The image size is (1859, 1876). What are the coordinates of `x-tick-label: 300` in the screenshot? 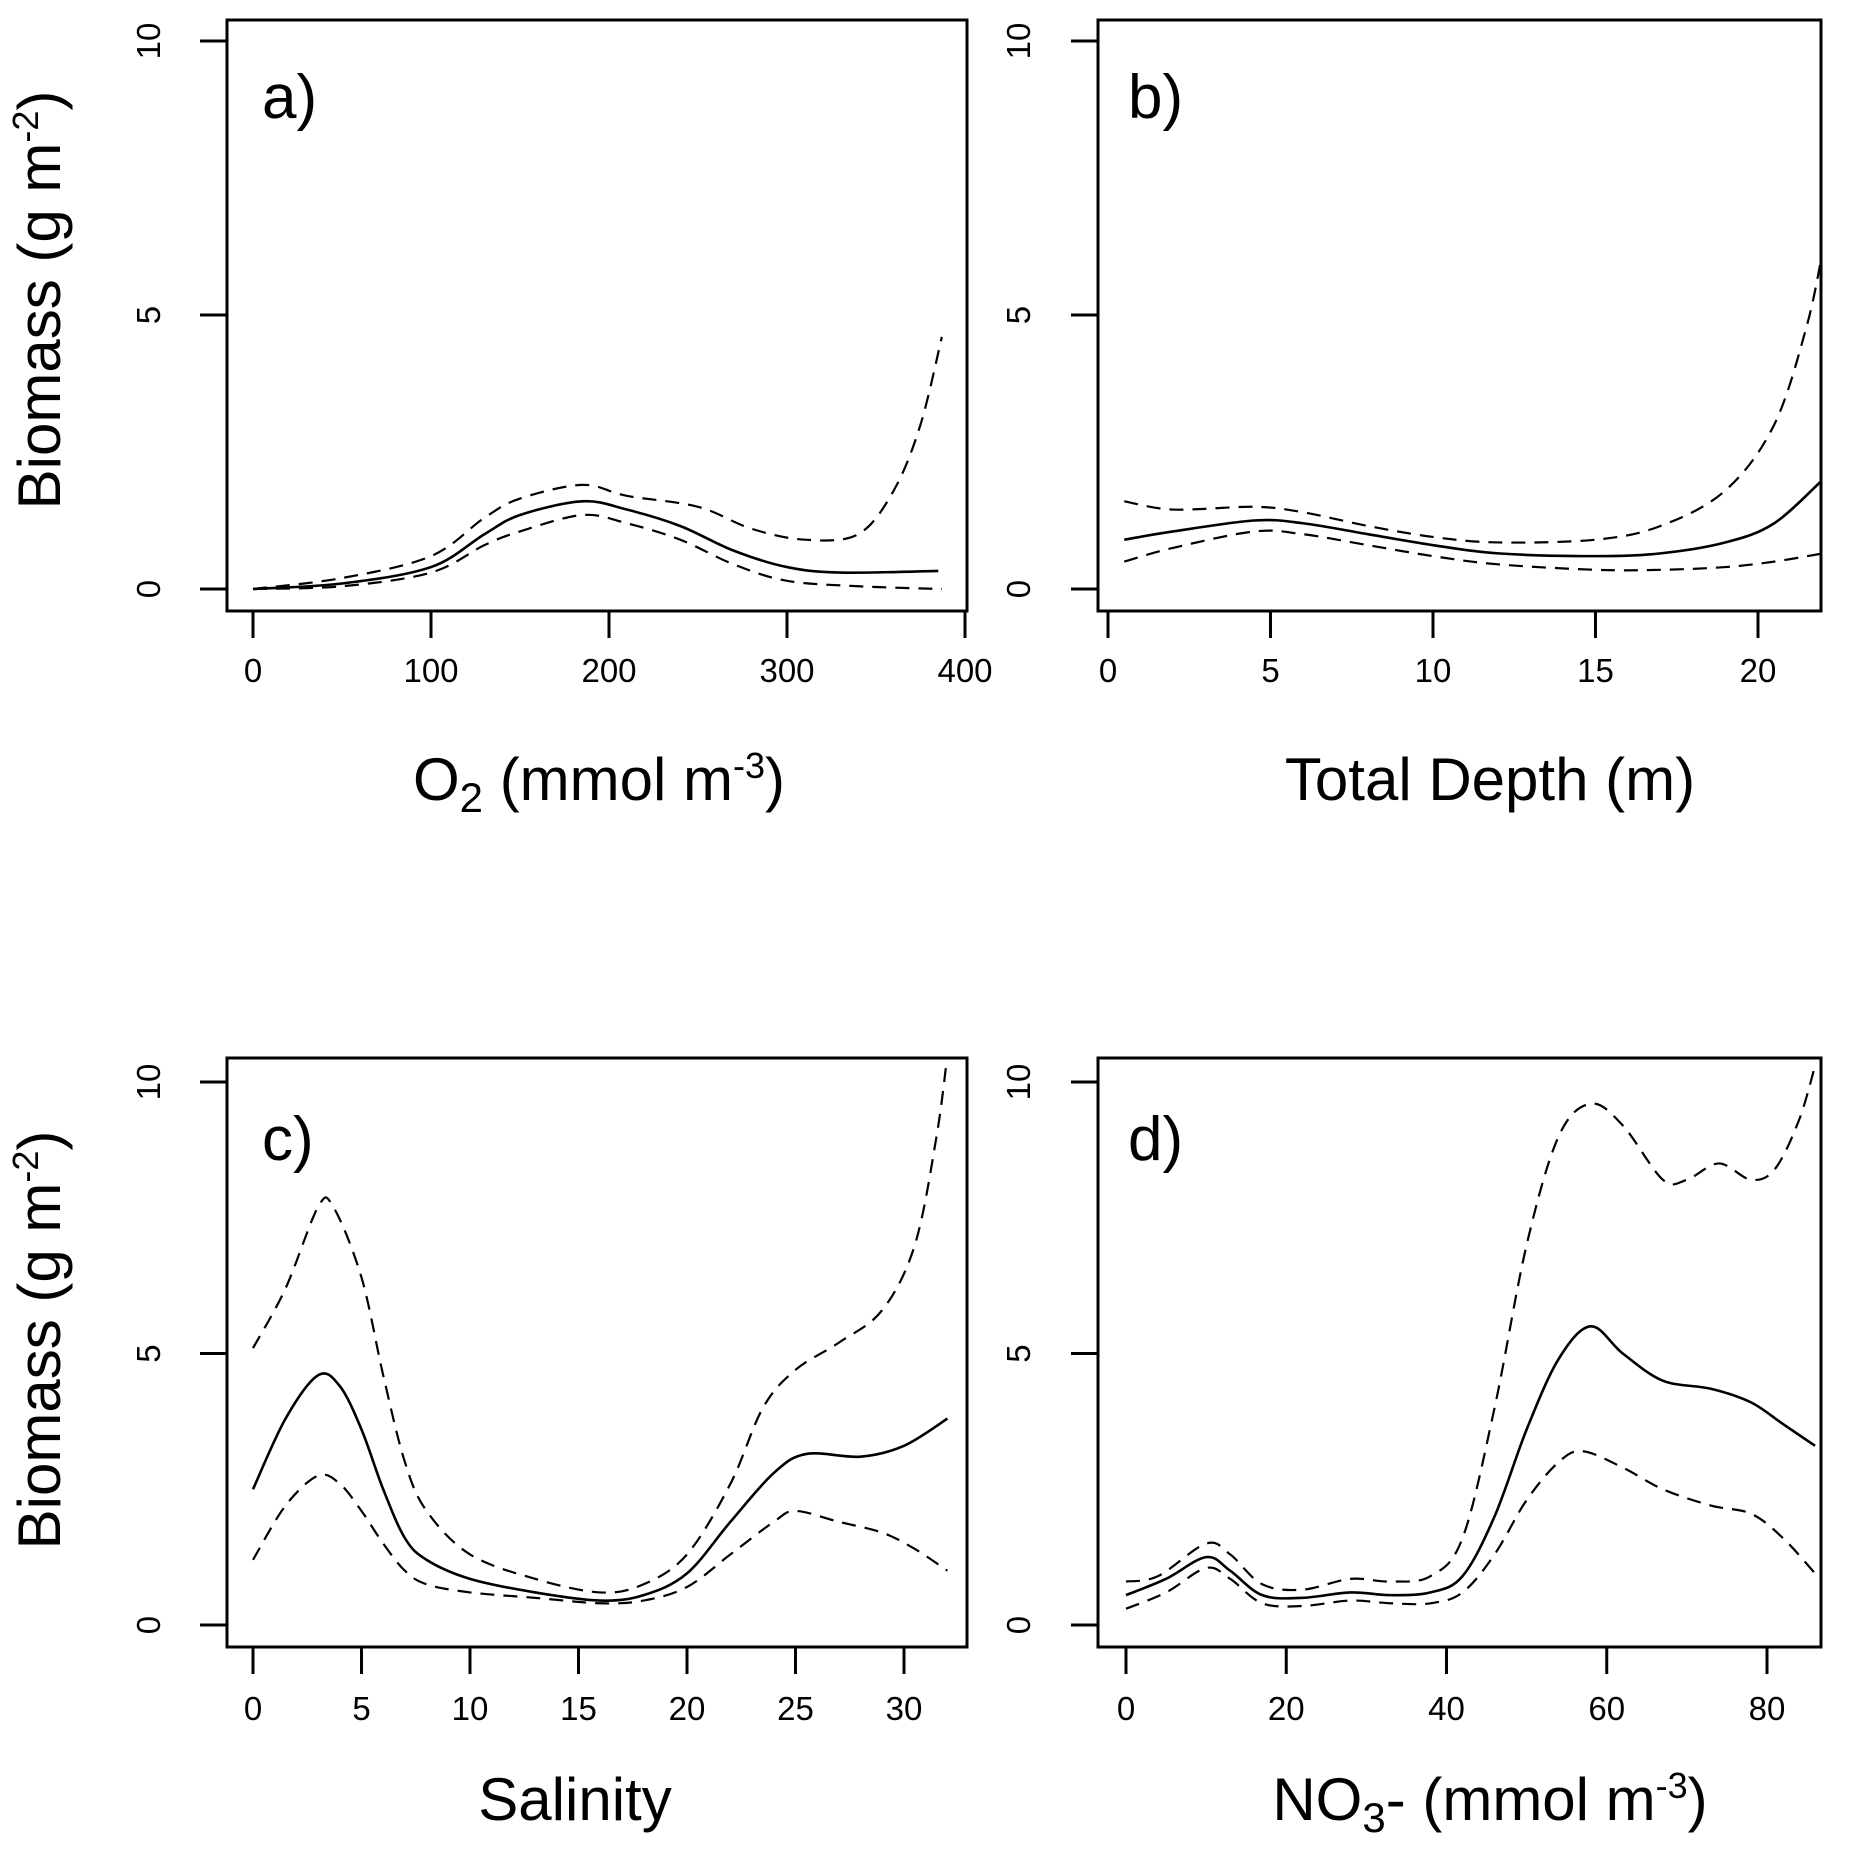 It's located at (786, 670).